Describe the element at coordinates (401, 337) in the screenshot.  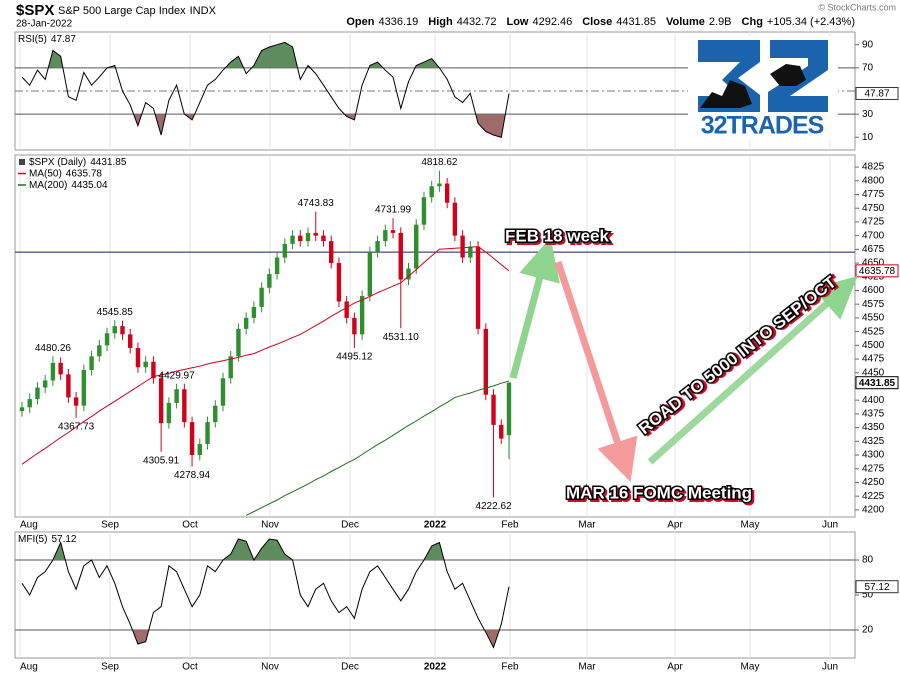
I see `price-annotation: 4531.10` at that location.